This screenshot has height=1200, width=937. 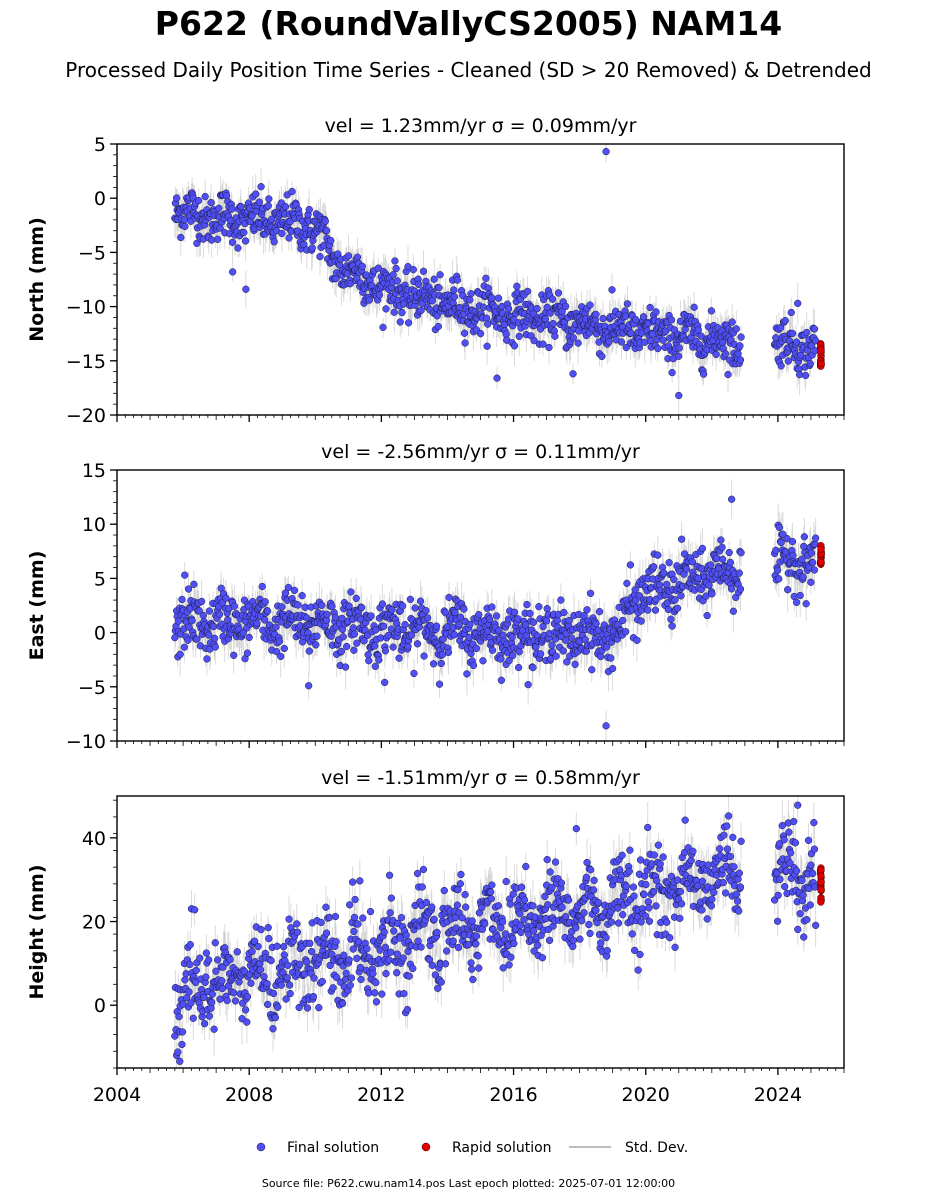 What do you see at coordinates (86, 742) in the screenshot?
I see `y-tick-label: −10` at bounding box center [86, 742].